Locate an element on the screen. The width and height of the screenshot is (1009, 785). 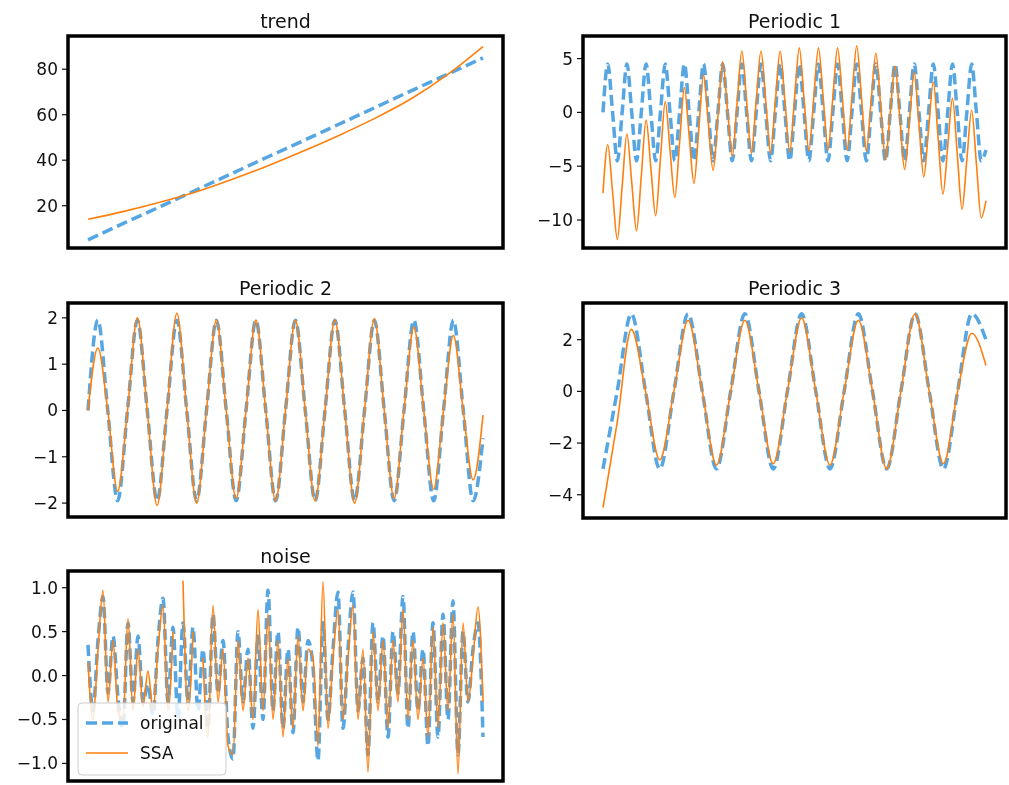
y-tick-label: 0.5 is located at coordinates (44, 631).